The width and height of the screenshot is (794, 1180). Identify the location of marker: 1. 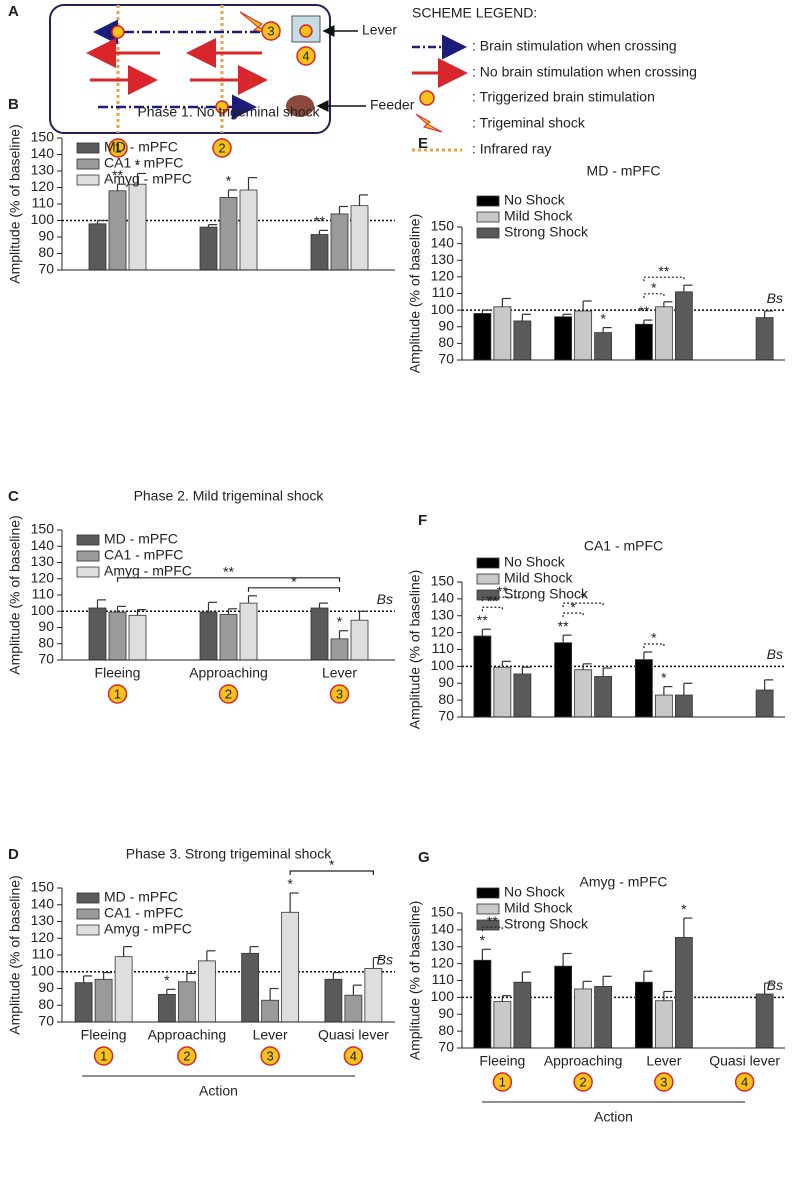
(118, 148).